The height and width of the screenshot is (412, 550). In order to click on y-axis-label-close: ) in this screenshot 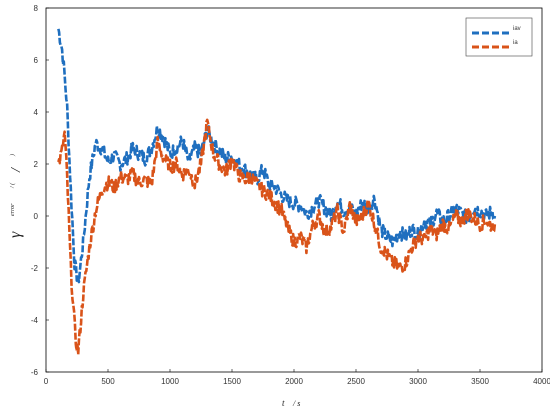, I will do `click(12, 155)`.